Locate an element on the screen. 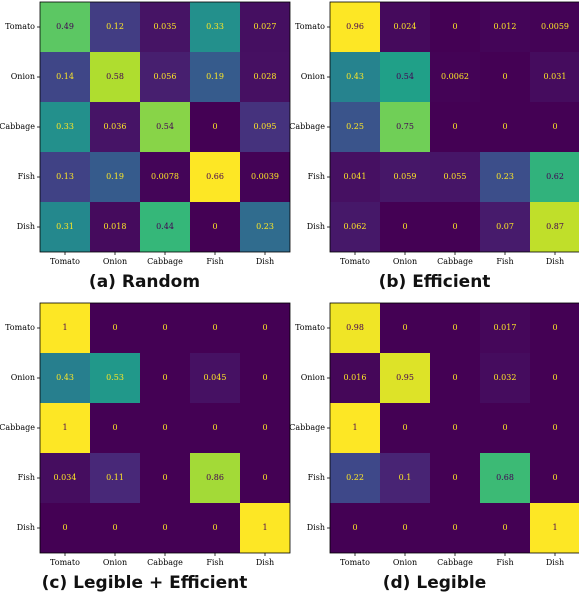 This screenshot has width=579, height=601. heat-cell-r0-c2 is located at coordinates (165, 328).